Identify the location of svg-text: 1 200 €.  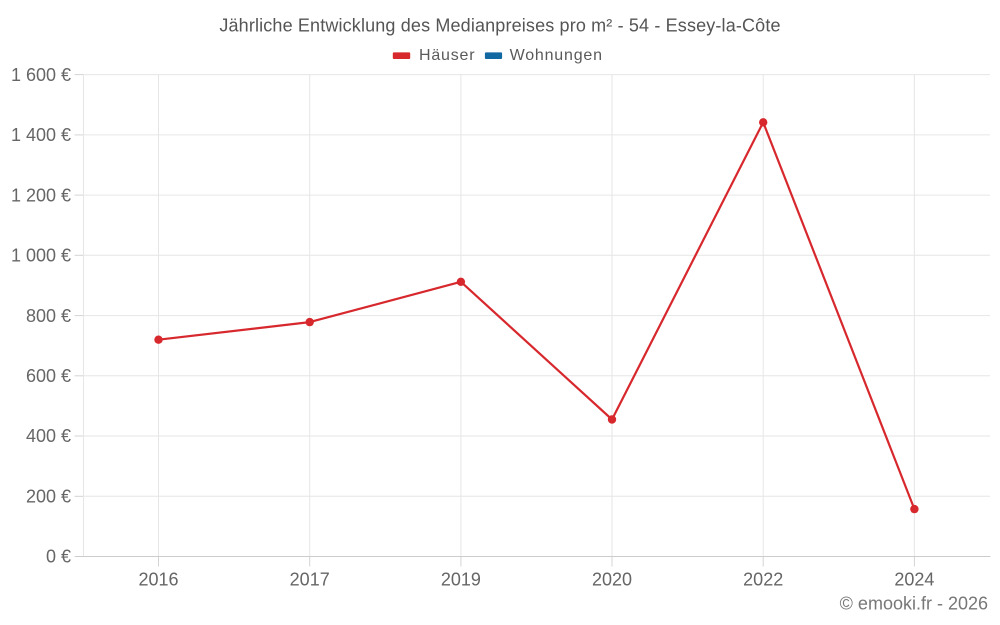
(41, 195).